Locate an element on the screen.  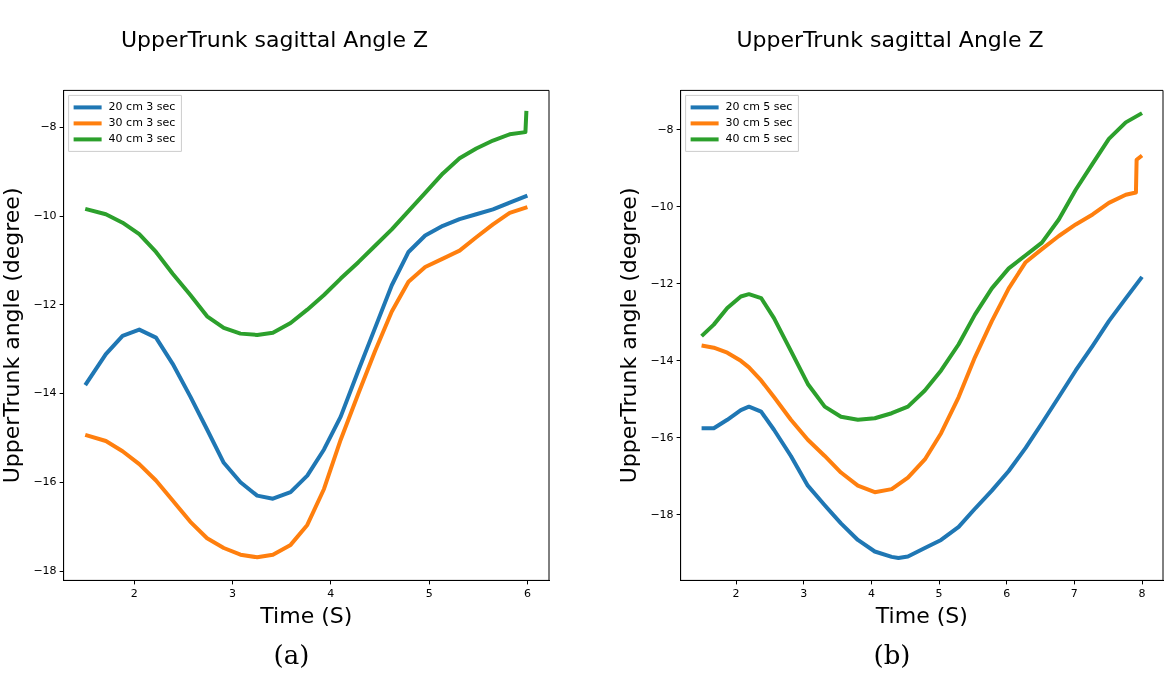
x-tick-label: 8 is located at coordinates (1142, 593).